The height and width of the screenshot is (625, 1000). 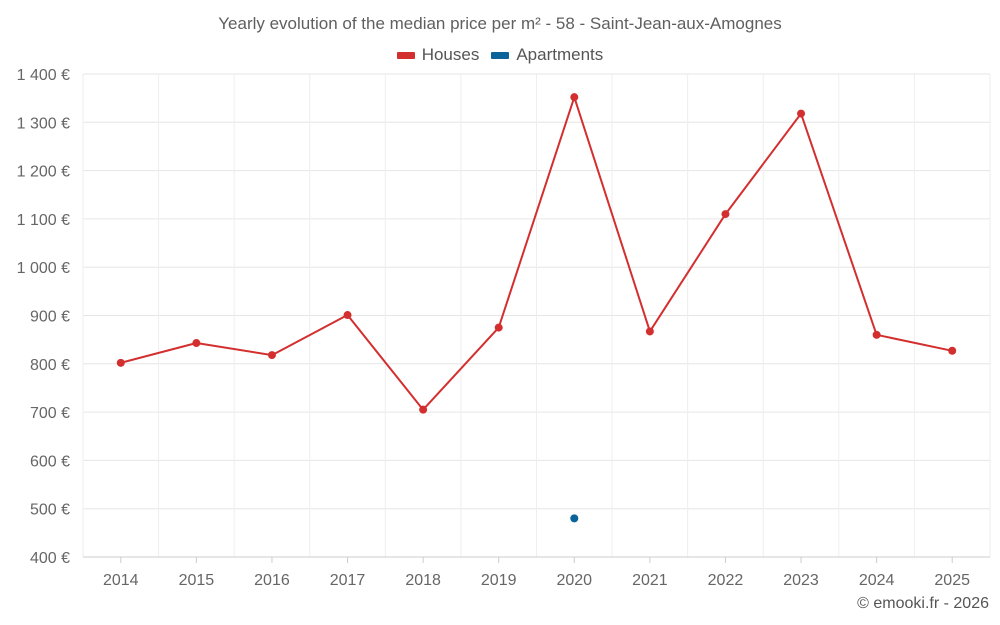 What do you see at coordinates (43, 75) in the screenshot?
I see `y-tick-label: 1 400 €` at bounding box center [43, 75].